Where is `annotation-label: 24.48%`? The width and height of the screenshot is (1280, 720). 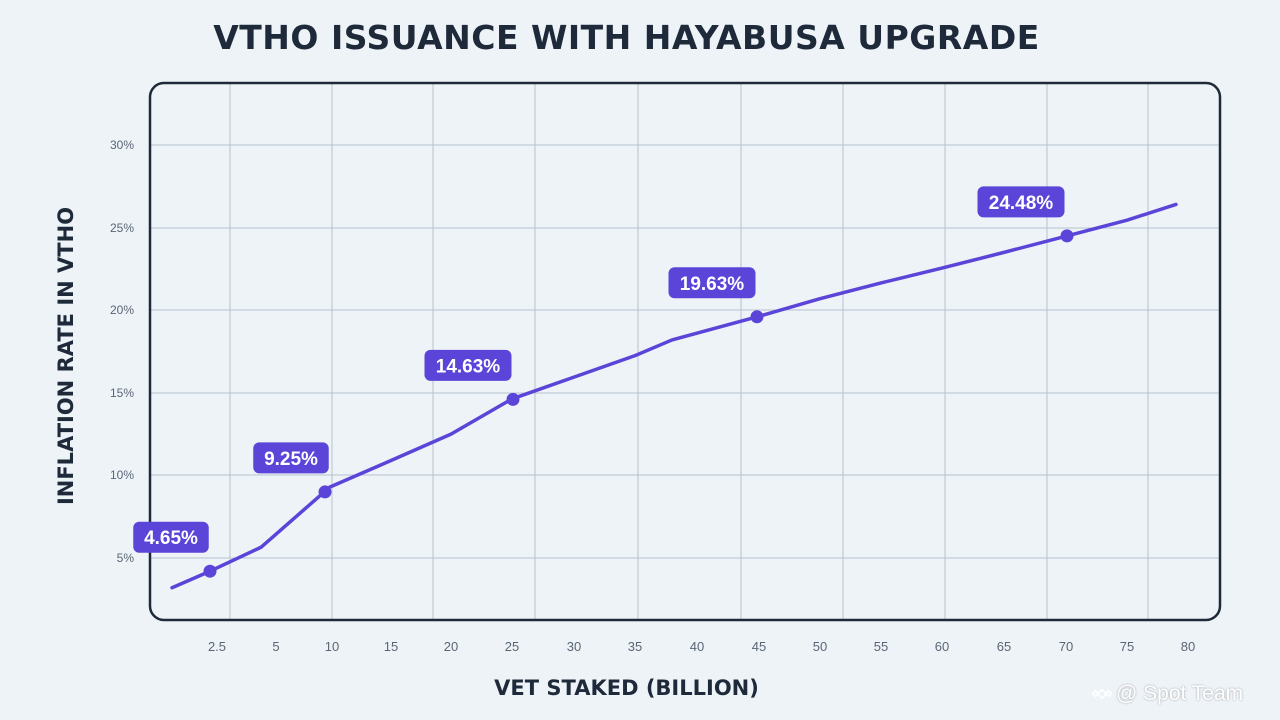
annotation-label: 24.48% is located at coordinates (1021, 202).